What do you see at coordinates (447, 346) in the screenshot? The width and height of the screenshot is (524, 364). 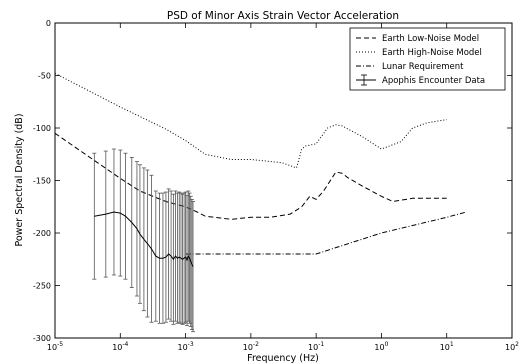 I see `x-tick-label-6: 10¹` at bounding box center [447, 346].